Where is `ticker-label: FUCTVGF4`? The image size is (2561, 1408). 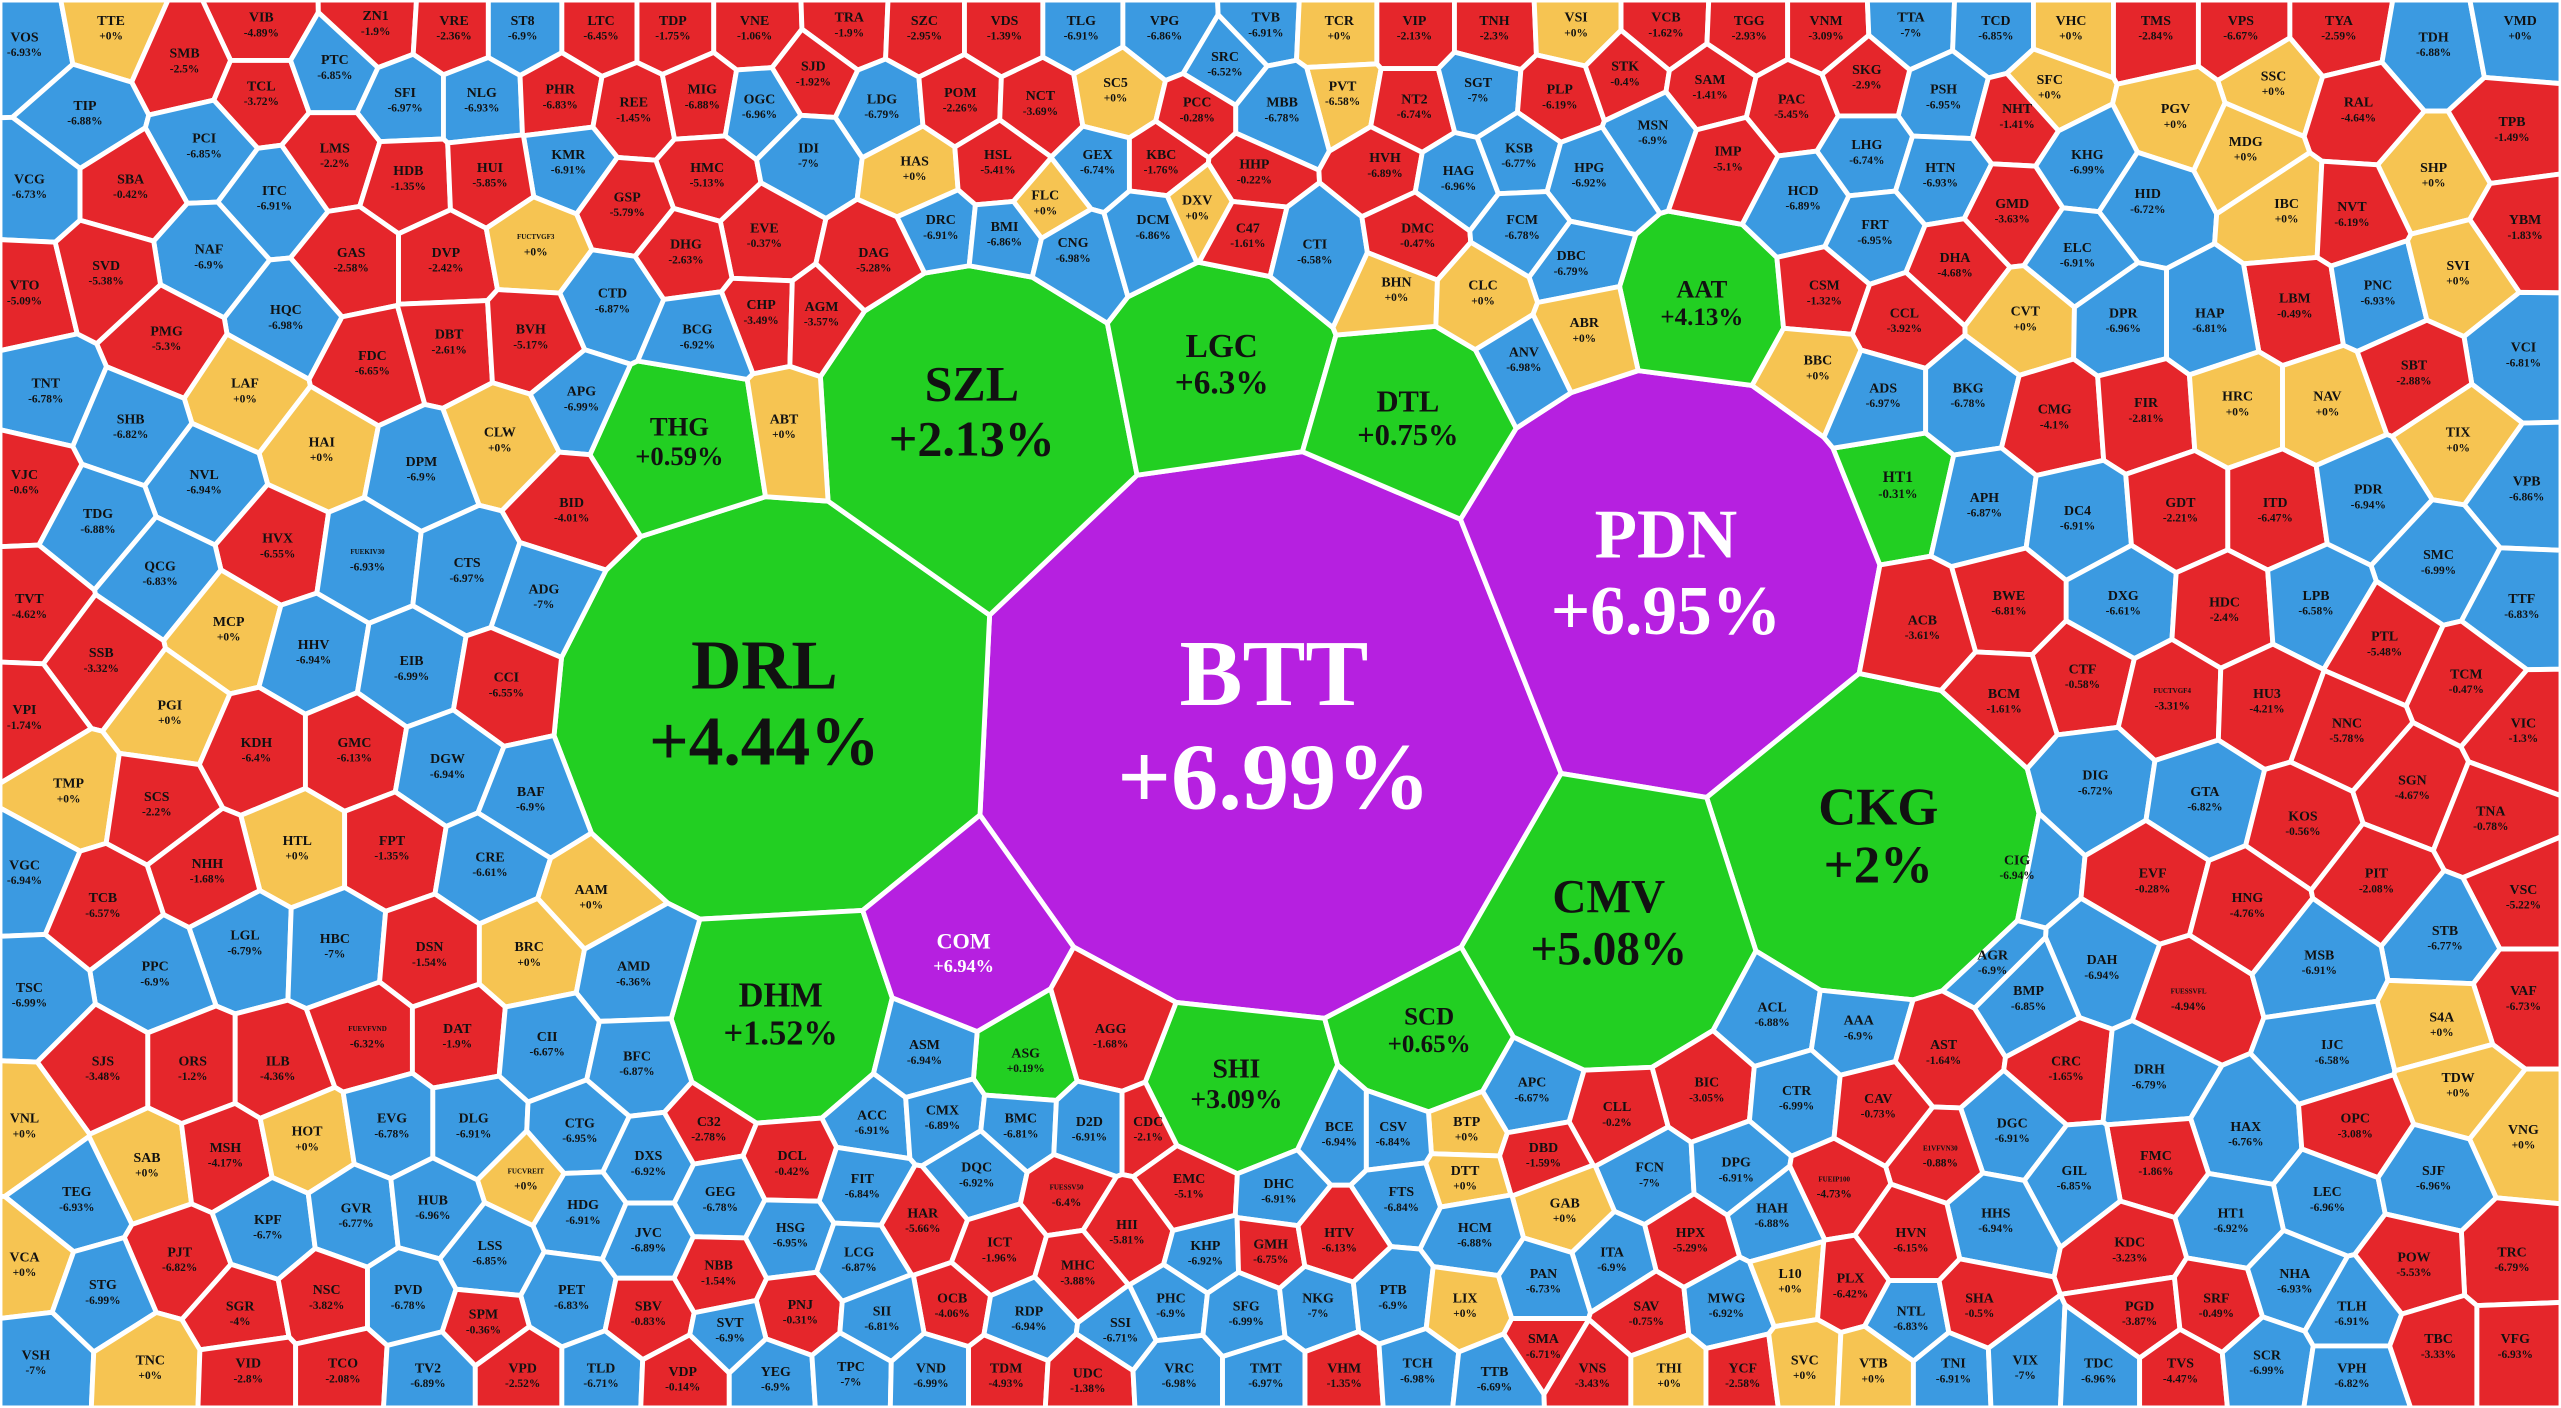
ticker-label: FUCTVGF4 is located at coordinates (2173, 691).